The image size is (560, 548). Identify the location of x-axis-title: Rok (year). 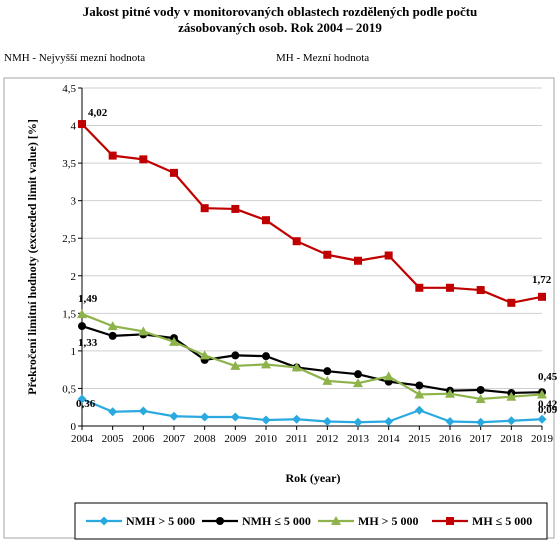
(313, 478).